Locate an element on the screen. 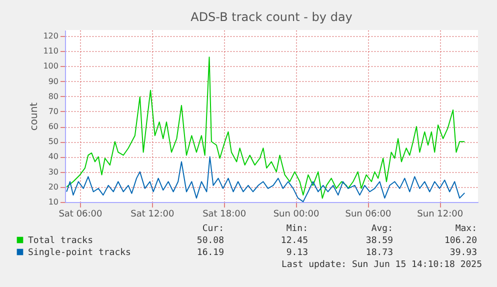 The width and height of the screenshot is (497, 287). text: 18.73 is located at coordinates (379, 253).